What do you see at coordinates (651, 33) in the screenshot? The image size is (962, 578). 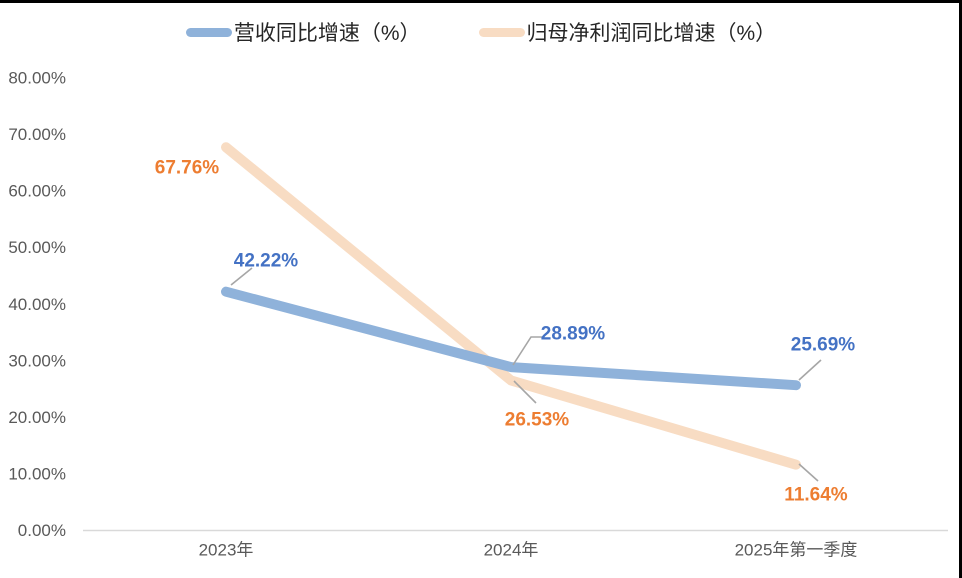 I see `legend-label-net-profit: 归母净利润同比增速（%）` at bounding box center [651, 33].